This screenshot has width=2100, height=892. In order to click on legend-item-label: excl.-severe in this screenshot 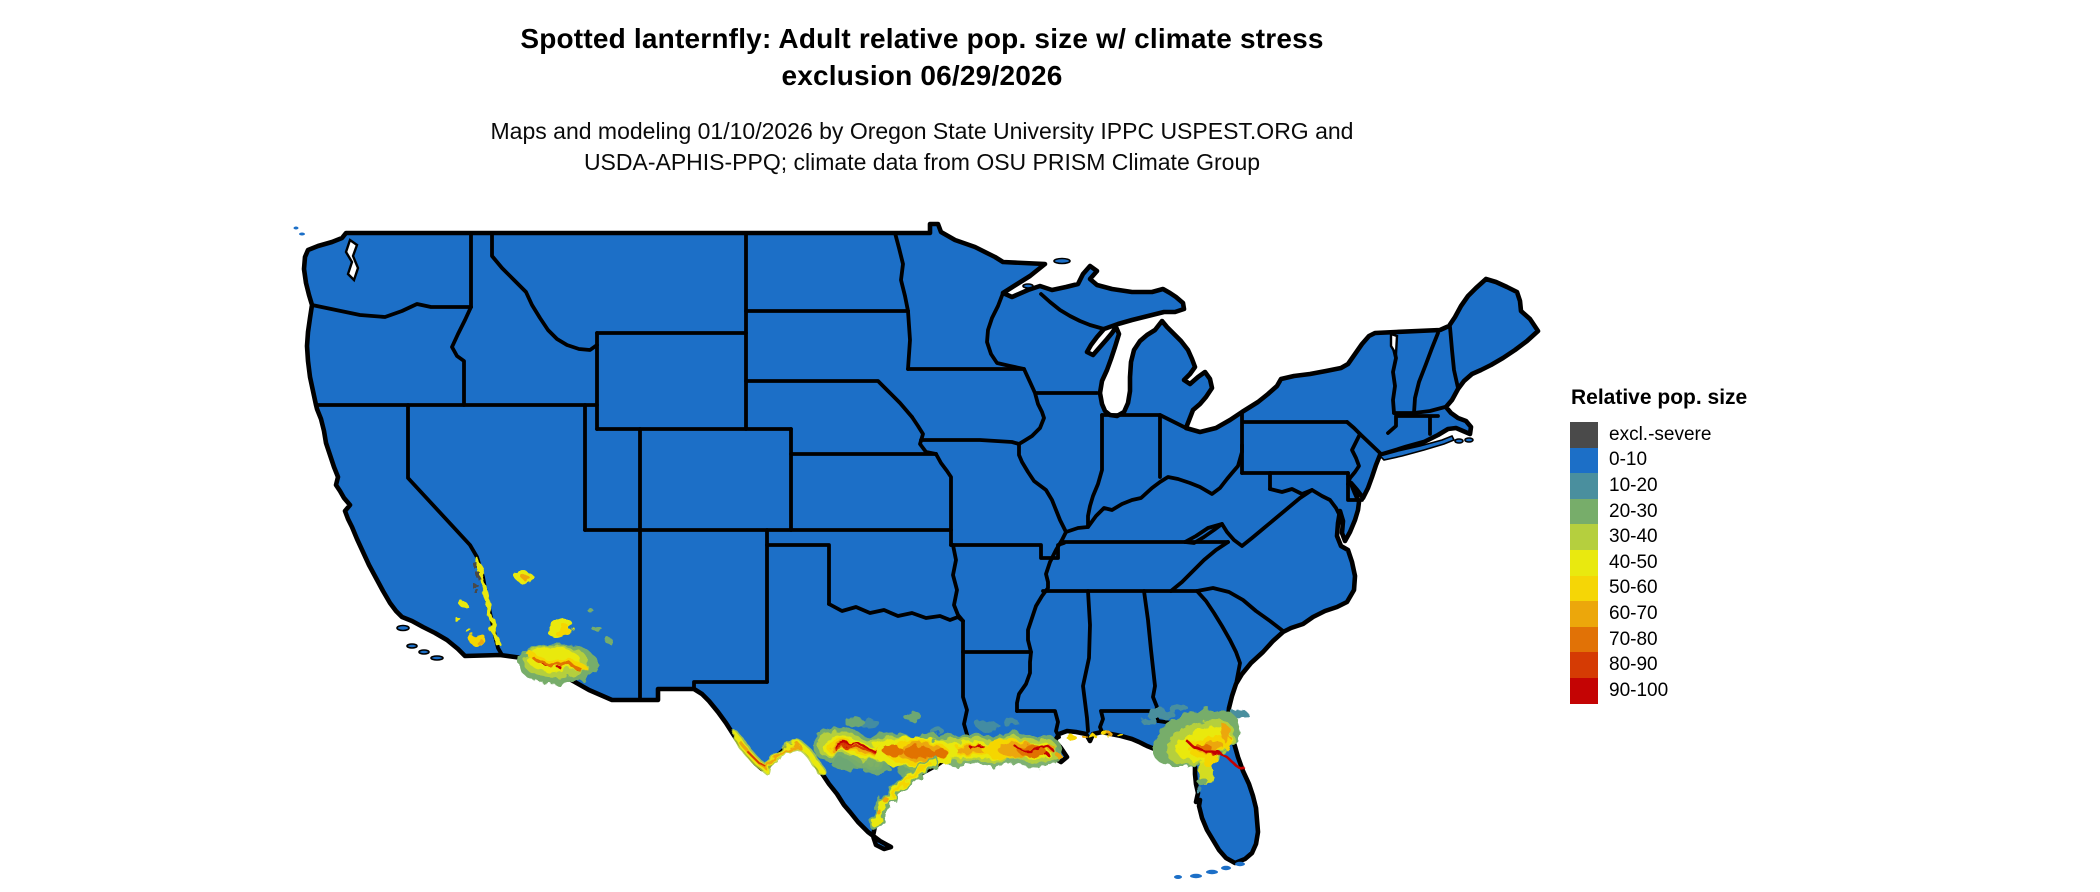, I will do `click(1660, 434)`.